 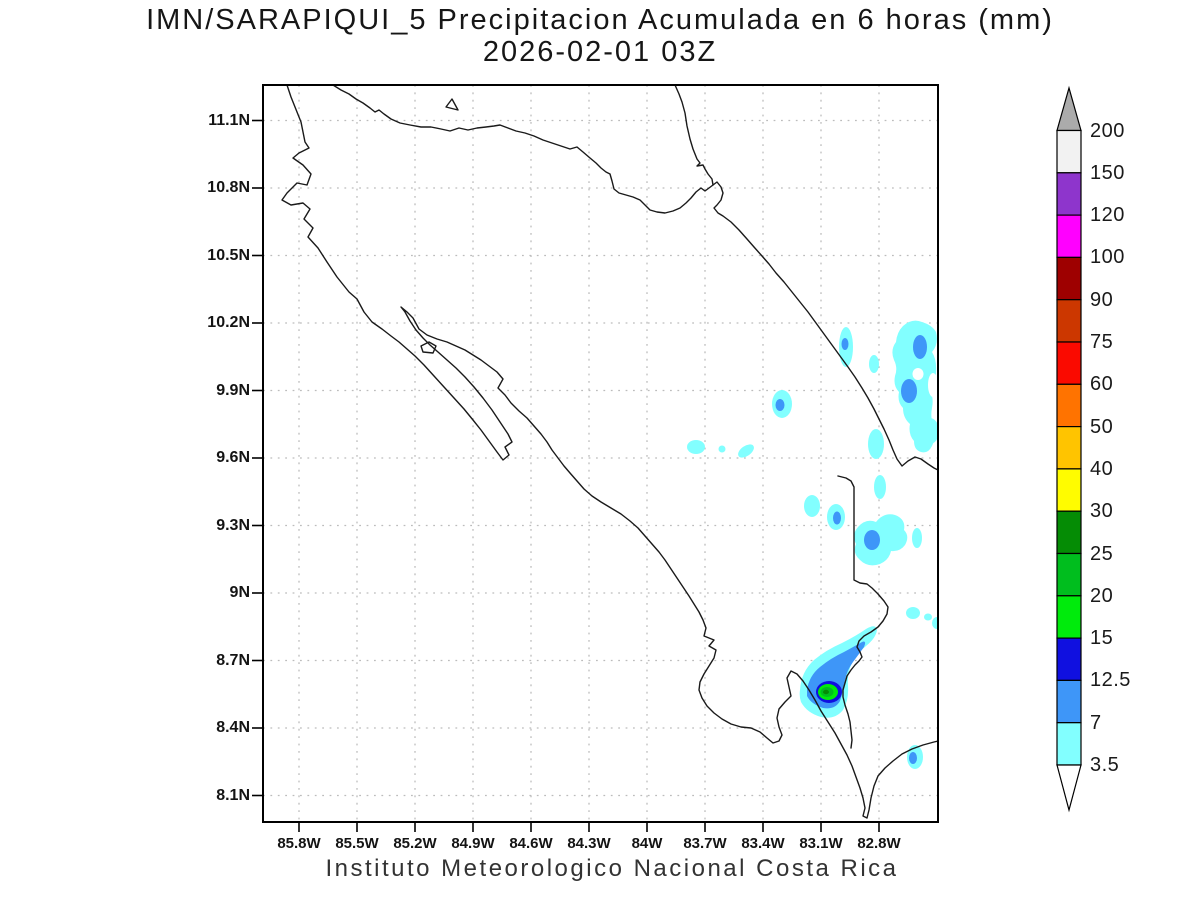 I want to click on chart-subtitle: 2026-02-01 03Z, so click(x=600, y=52).